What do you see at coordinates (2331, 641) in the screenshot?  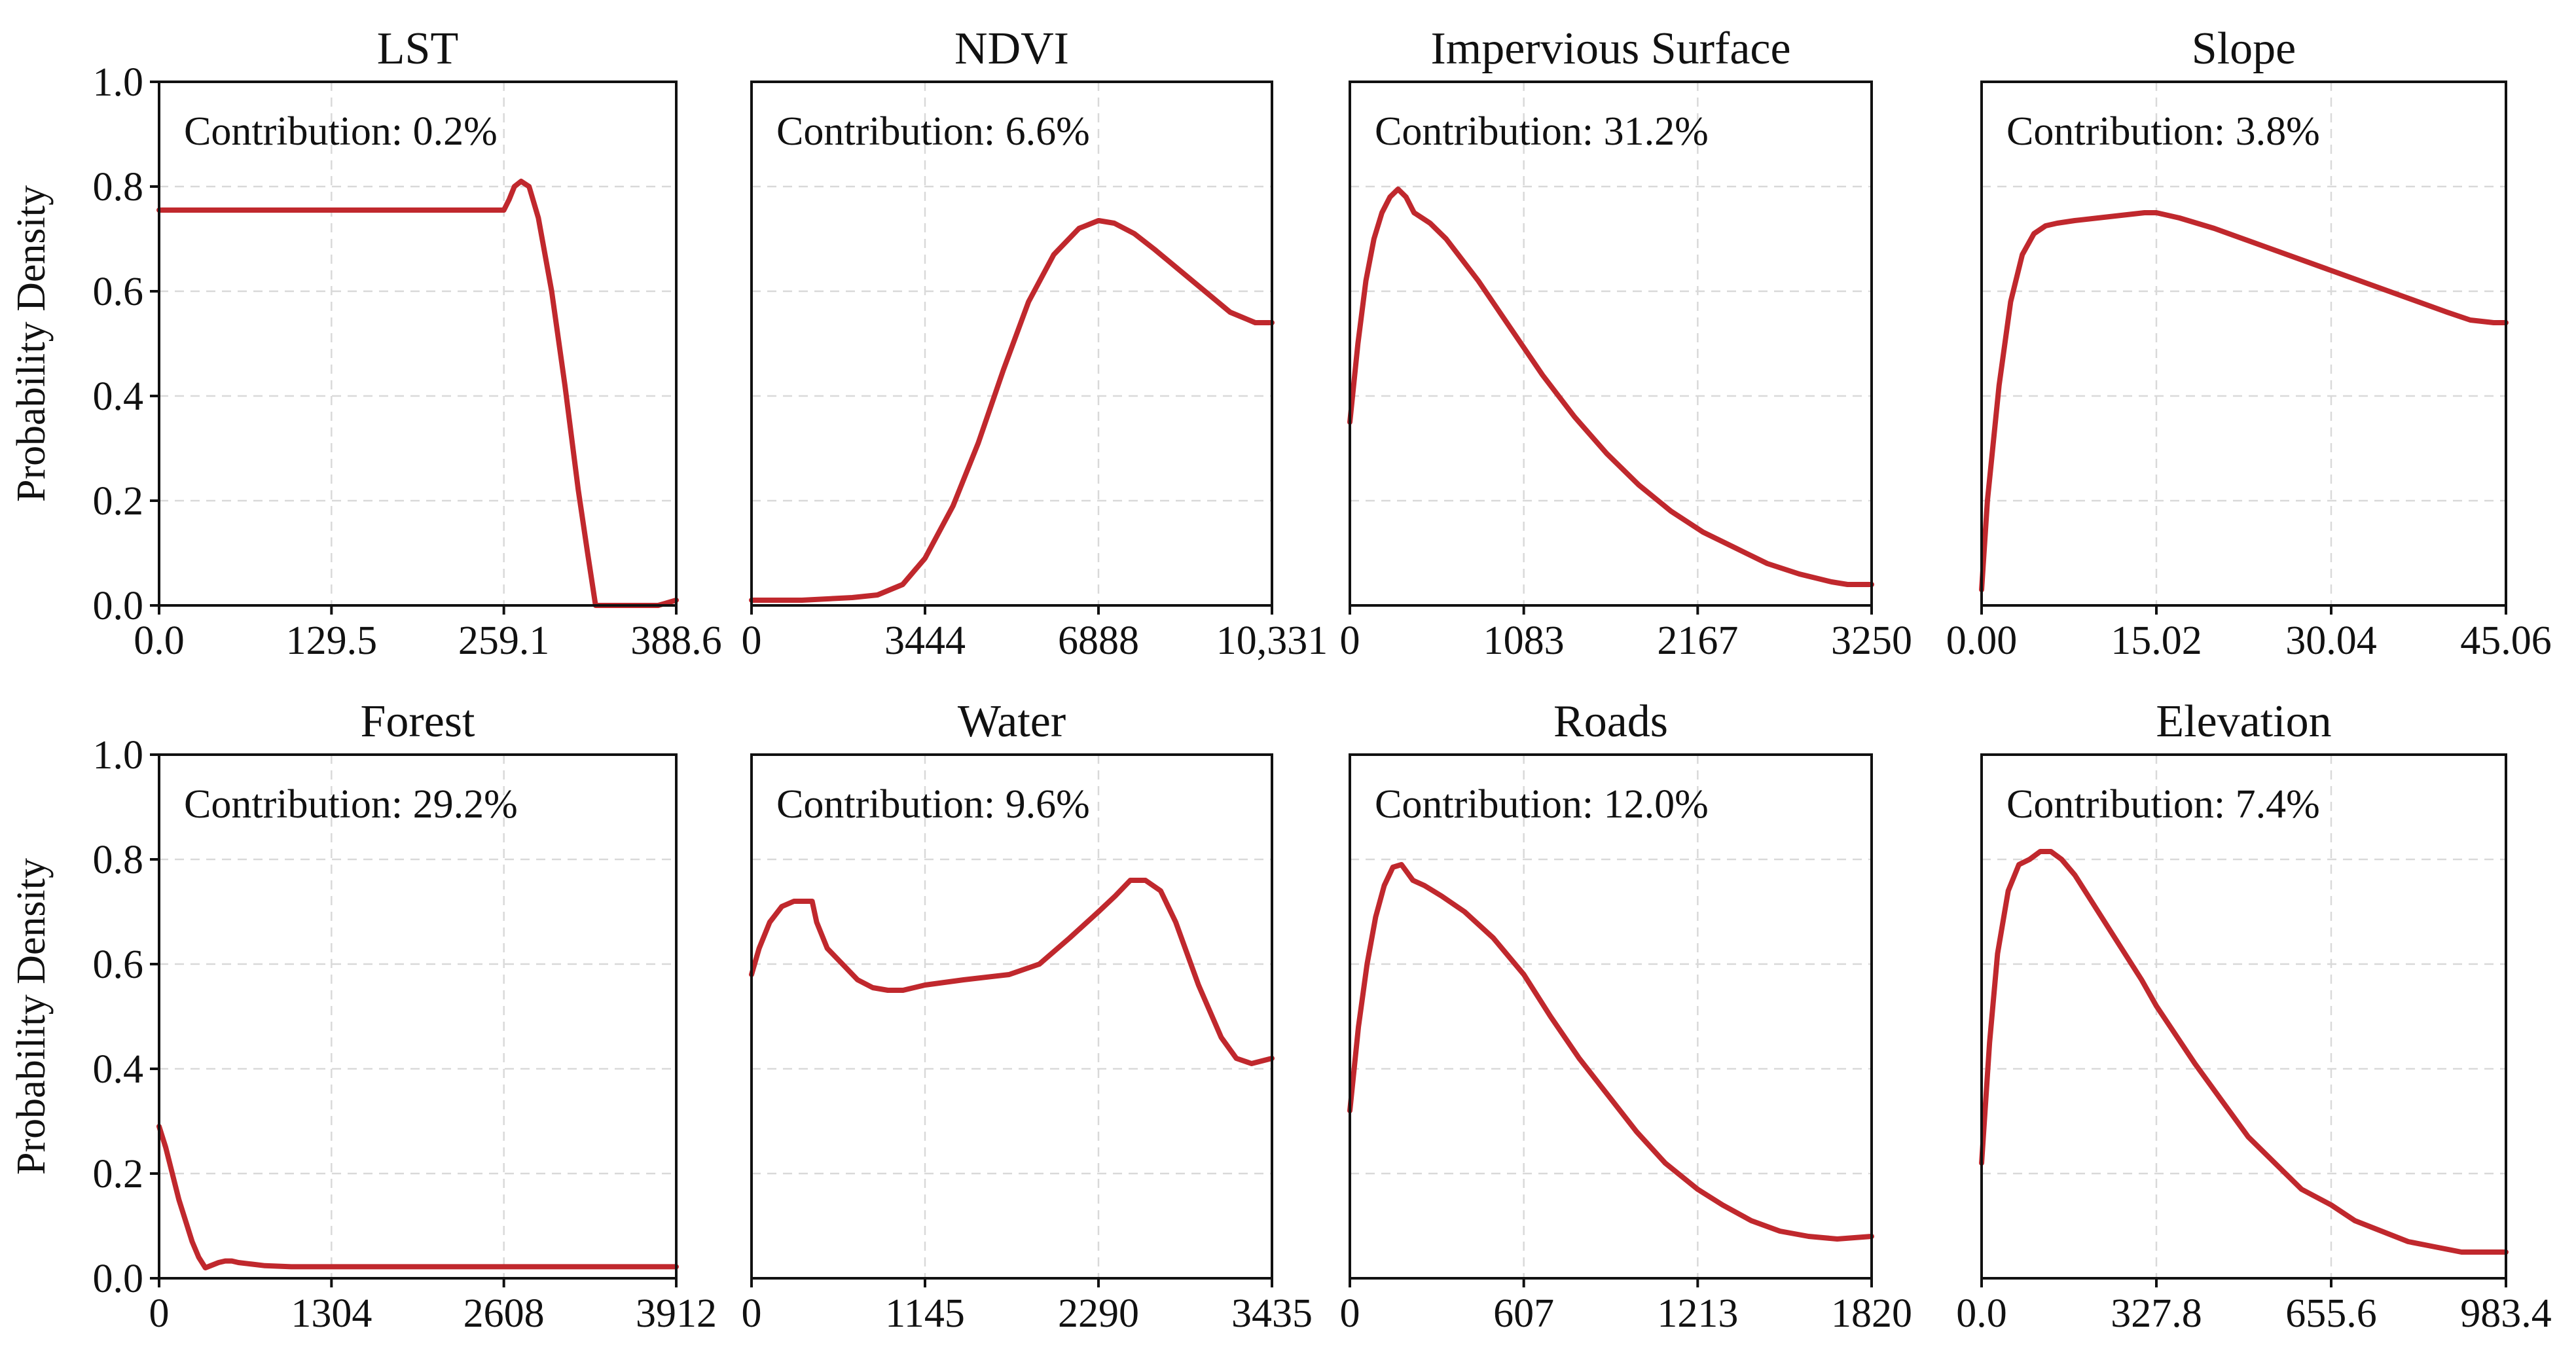 I see `x-tick-label: 30.04` at bounding box center [2331, 641].